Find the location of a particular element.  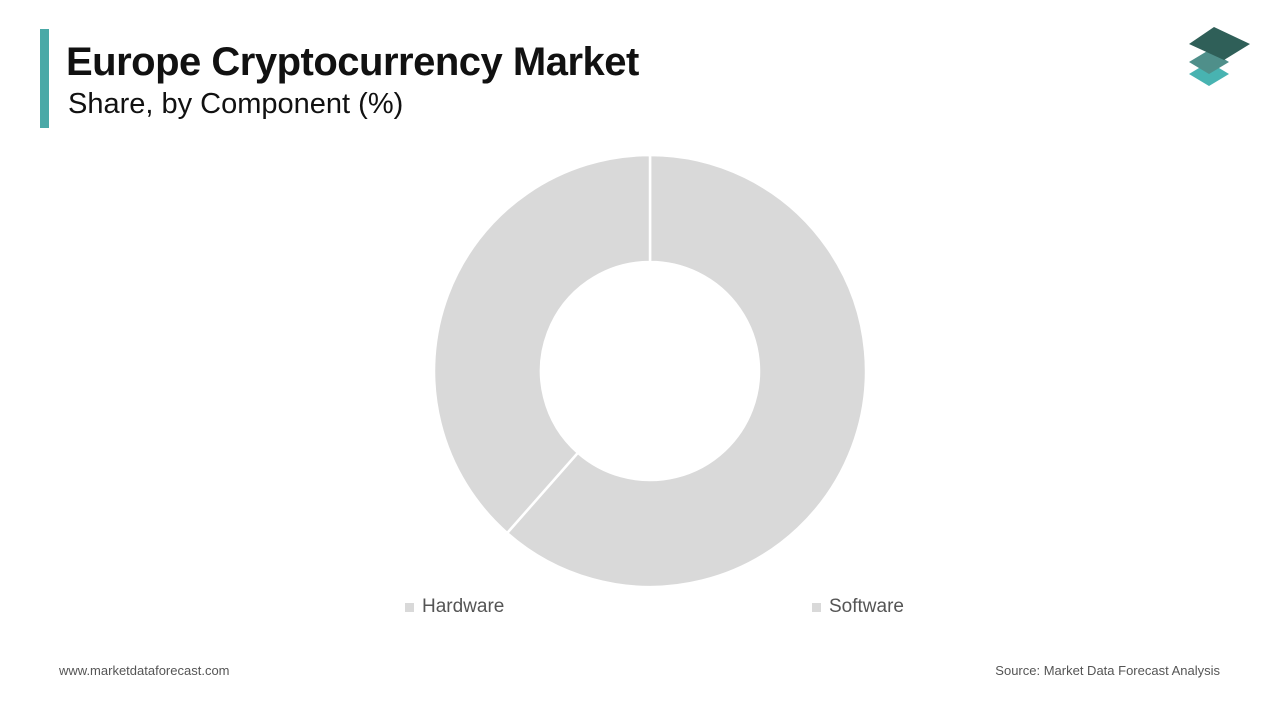

legend-item-hardware: Hardware is located at coordinates (454, 607).